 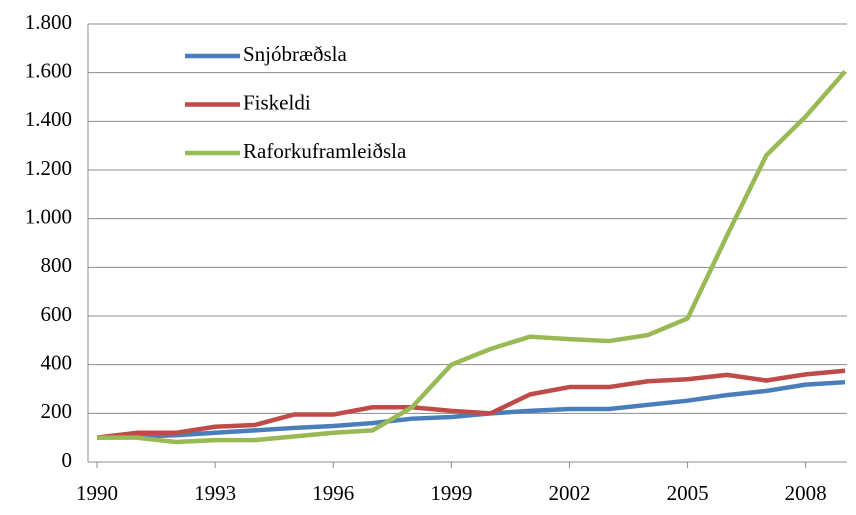 What do you see at coordinates (451, 493) in the screenshot?
I see `x-tick-label: 1999` at bounding box center [451, 493].